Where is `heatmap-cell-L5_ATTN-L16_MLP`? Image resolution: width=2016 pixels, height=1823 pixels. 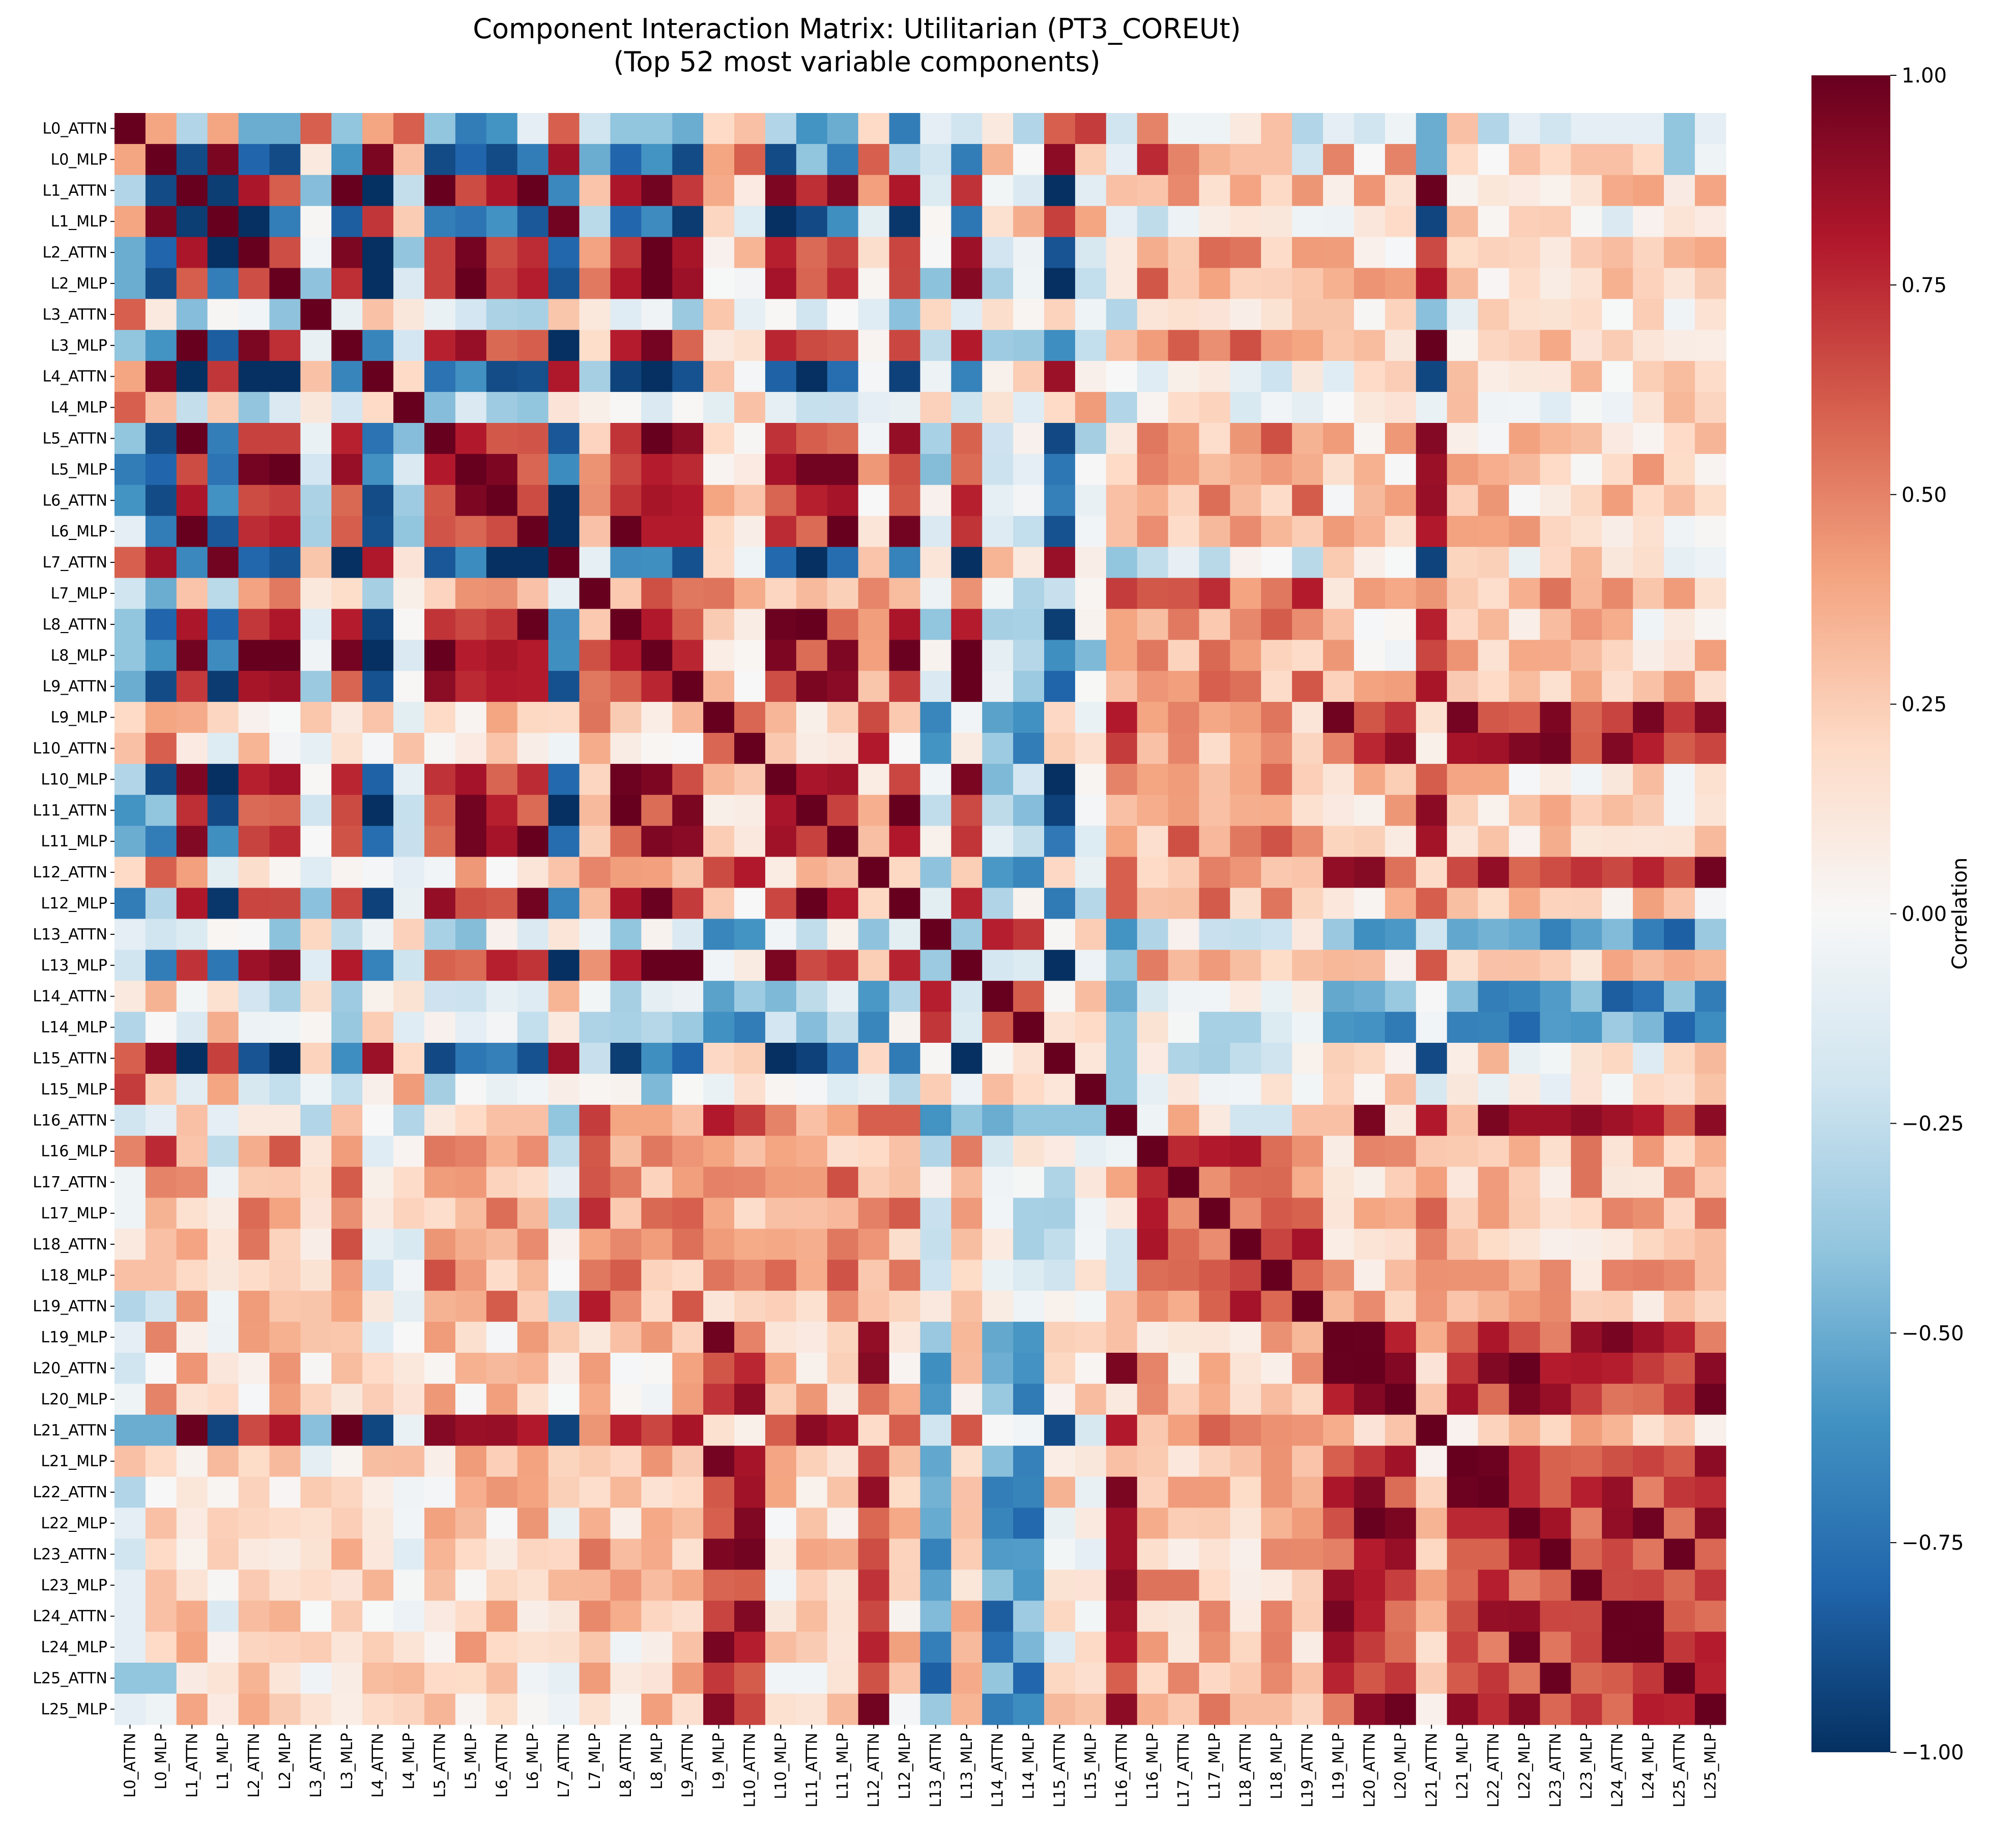
heatmap-cell-L5_ATTN-L16_MLP is located at coordinates (1153, 438).